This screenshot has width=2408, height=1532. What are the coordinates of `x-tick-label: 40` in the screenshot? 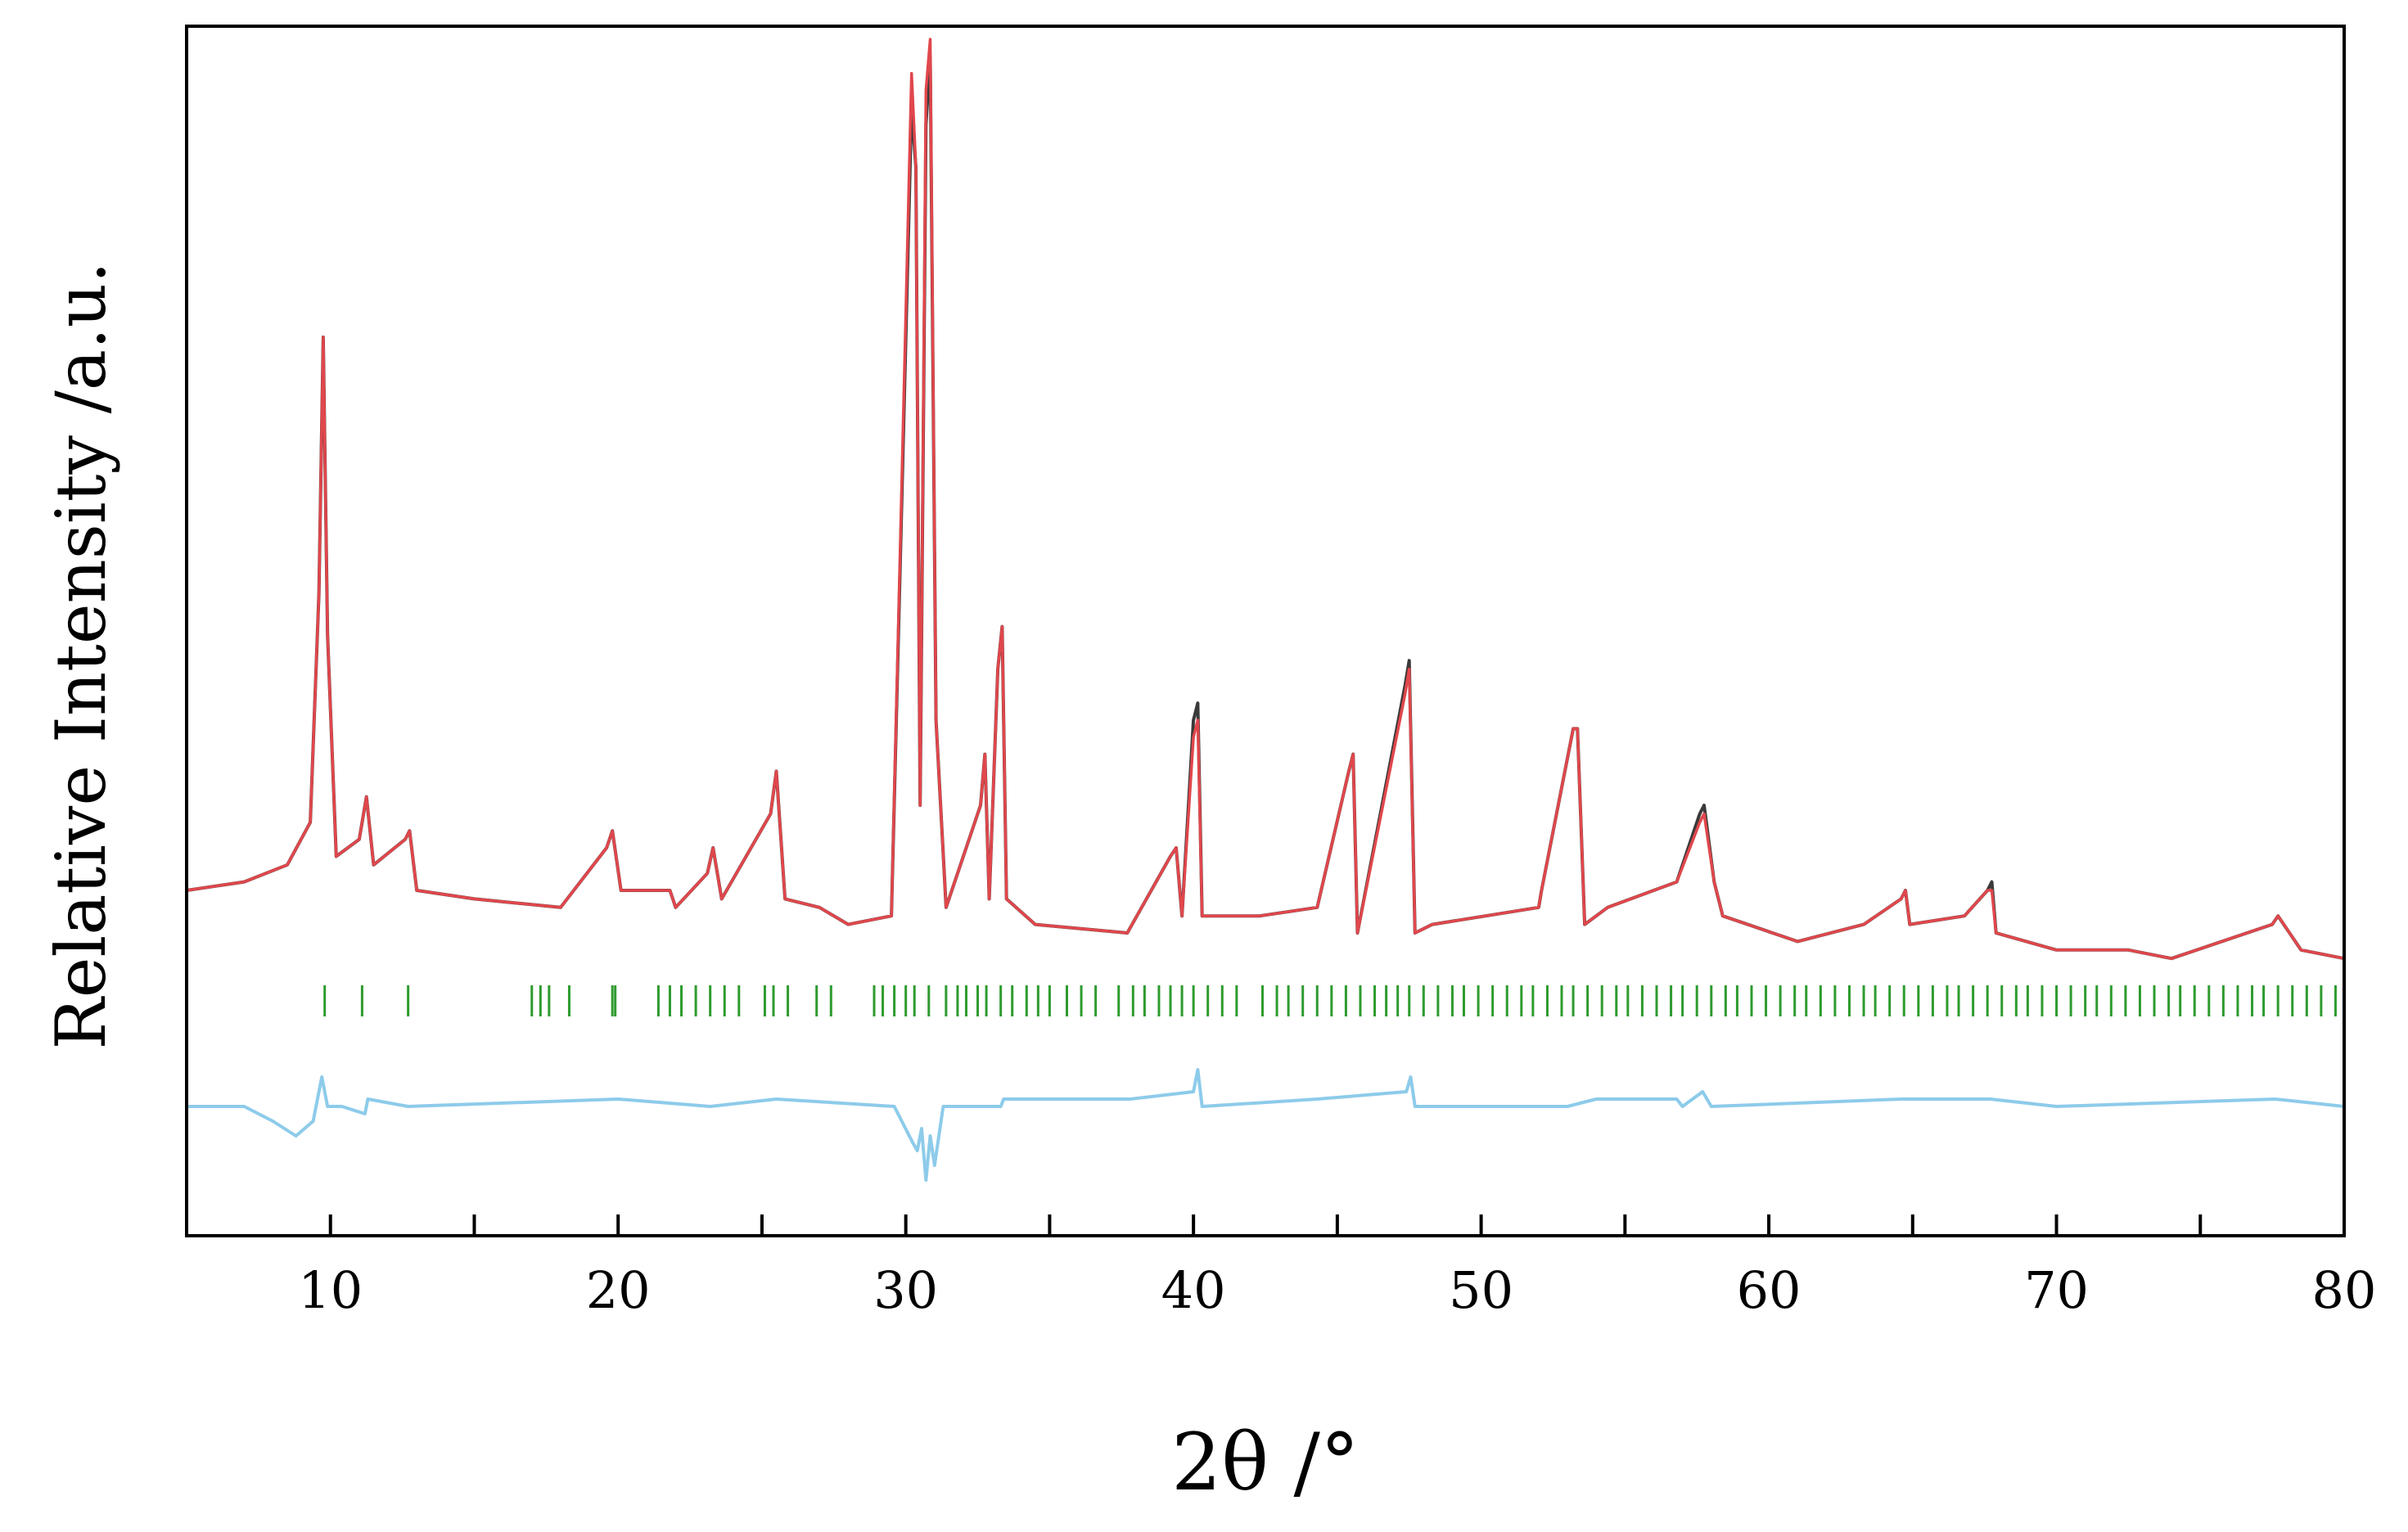 It's located at (1193, 1290).